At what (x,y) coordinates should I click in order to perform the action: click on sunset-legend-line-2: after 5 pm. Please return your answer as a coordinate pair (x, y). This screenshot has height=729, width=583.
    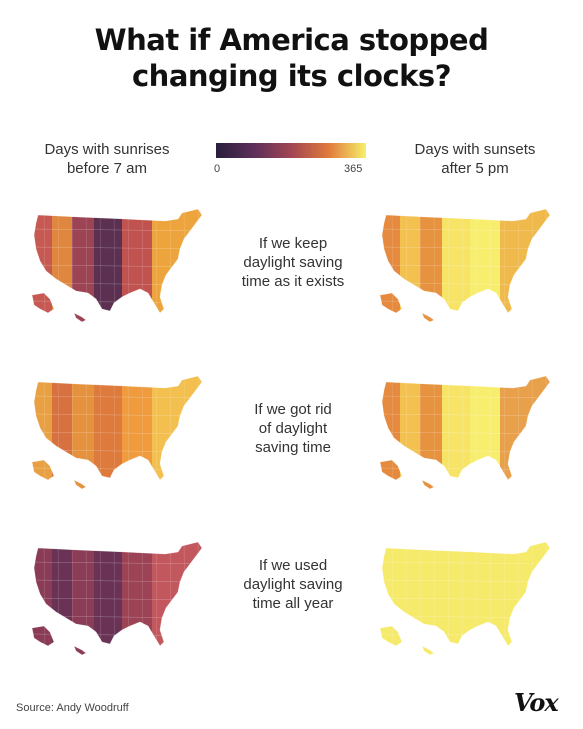
    Looking at the image, I should click on (475, 168).